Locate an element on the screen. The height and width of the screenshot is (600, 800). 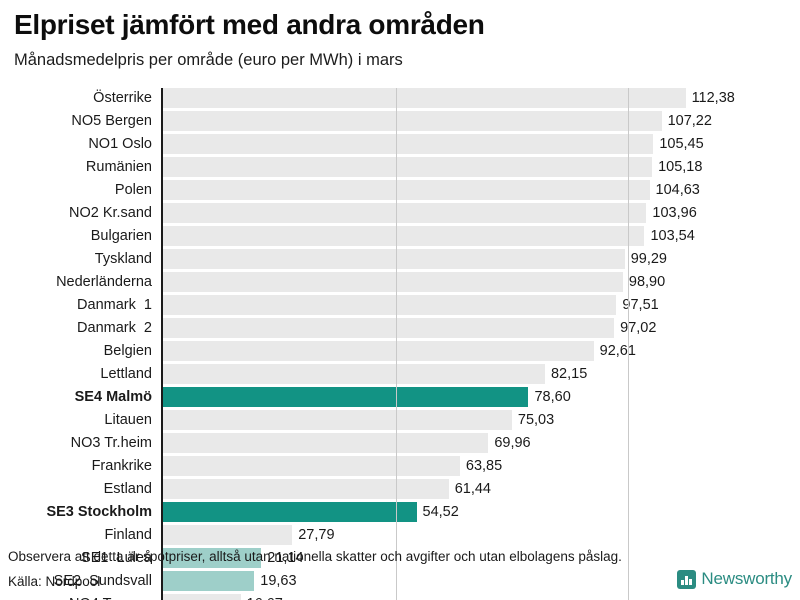
bar-value-label: 105,18 is located at coordinates (680, 167).